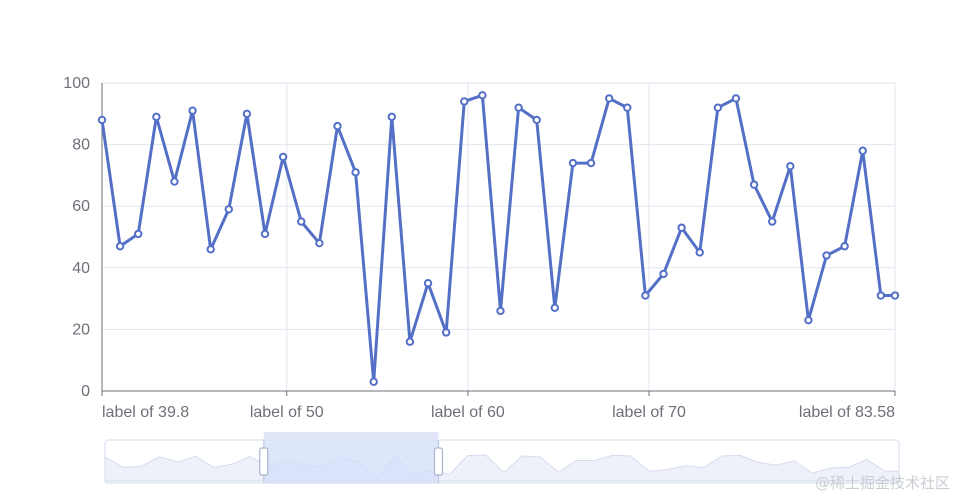  Describe the element at coordinates (351, 436) in the screenshot. I see `zoom-move-handle` at that location.